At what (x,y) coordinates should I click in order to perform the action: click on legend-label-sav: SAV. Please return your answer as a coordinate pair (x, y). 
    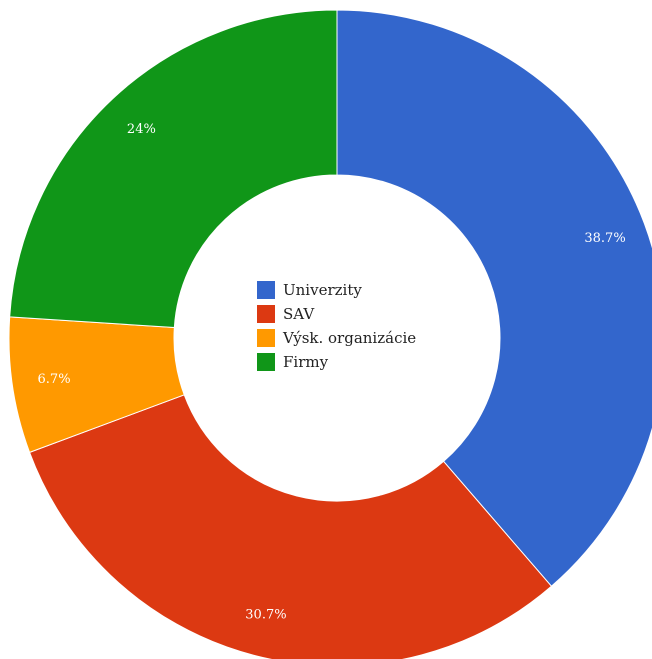
    Looking at the image, I should click on (299, 314).